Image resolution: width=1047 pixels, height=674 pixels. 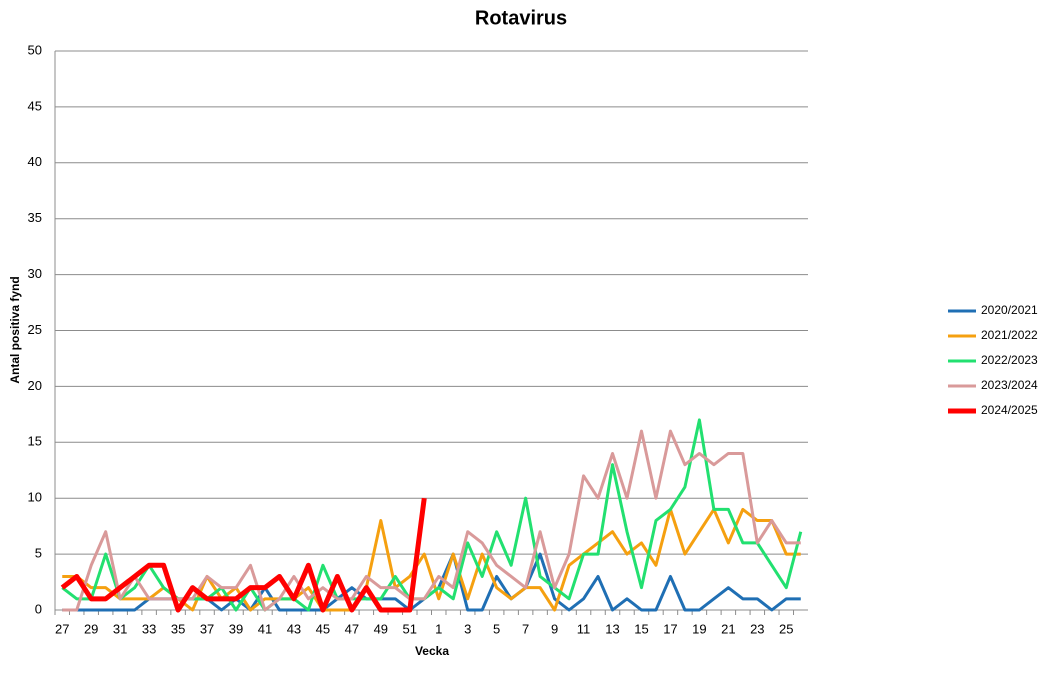 What do you see at coordinates (554, 628) in the screenshot?
I see `x-tick-label: 9` at bounding box center [554, 628].